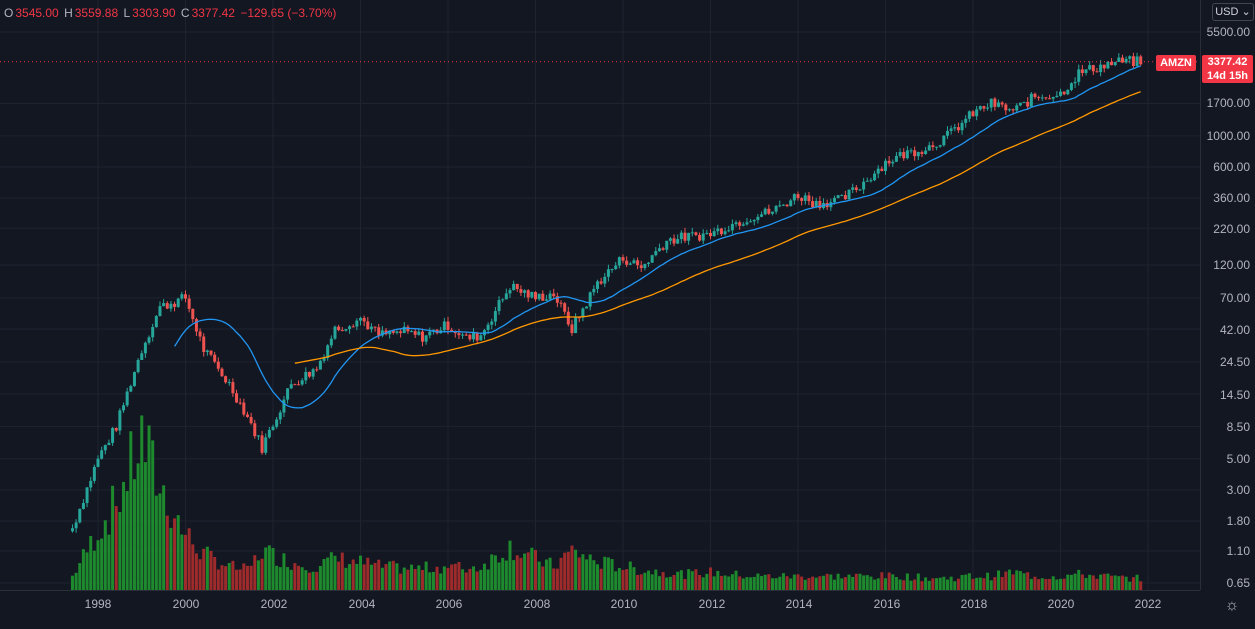  What do you see at coordinates (1227, 12) in the screenshot?
I see `currency-label: USD` at bounding box center [1227, 12].